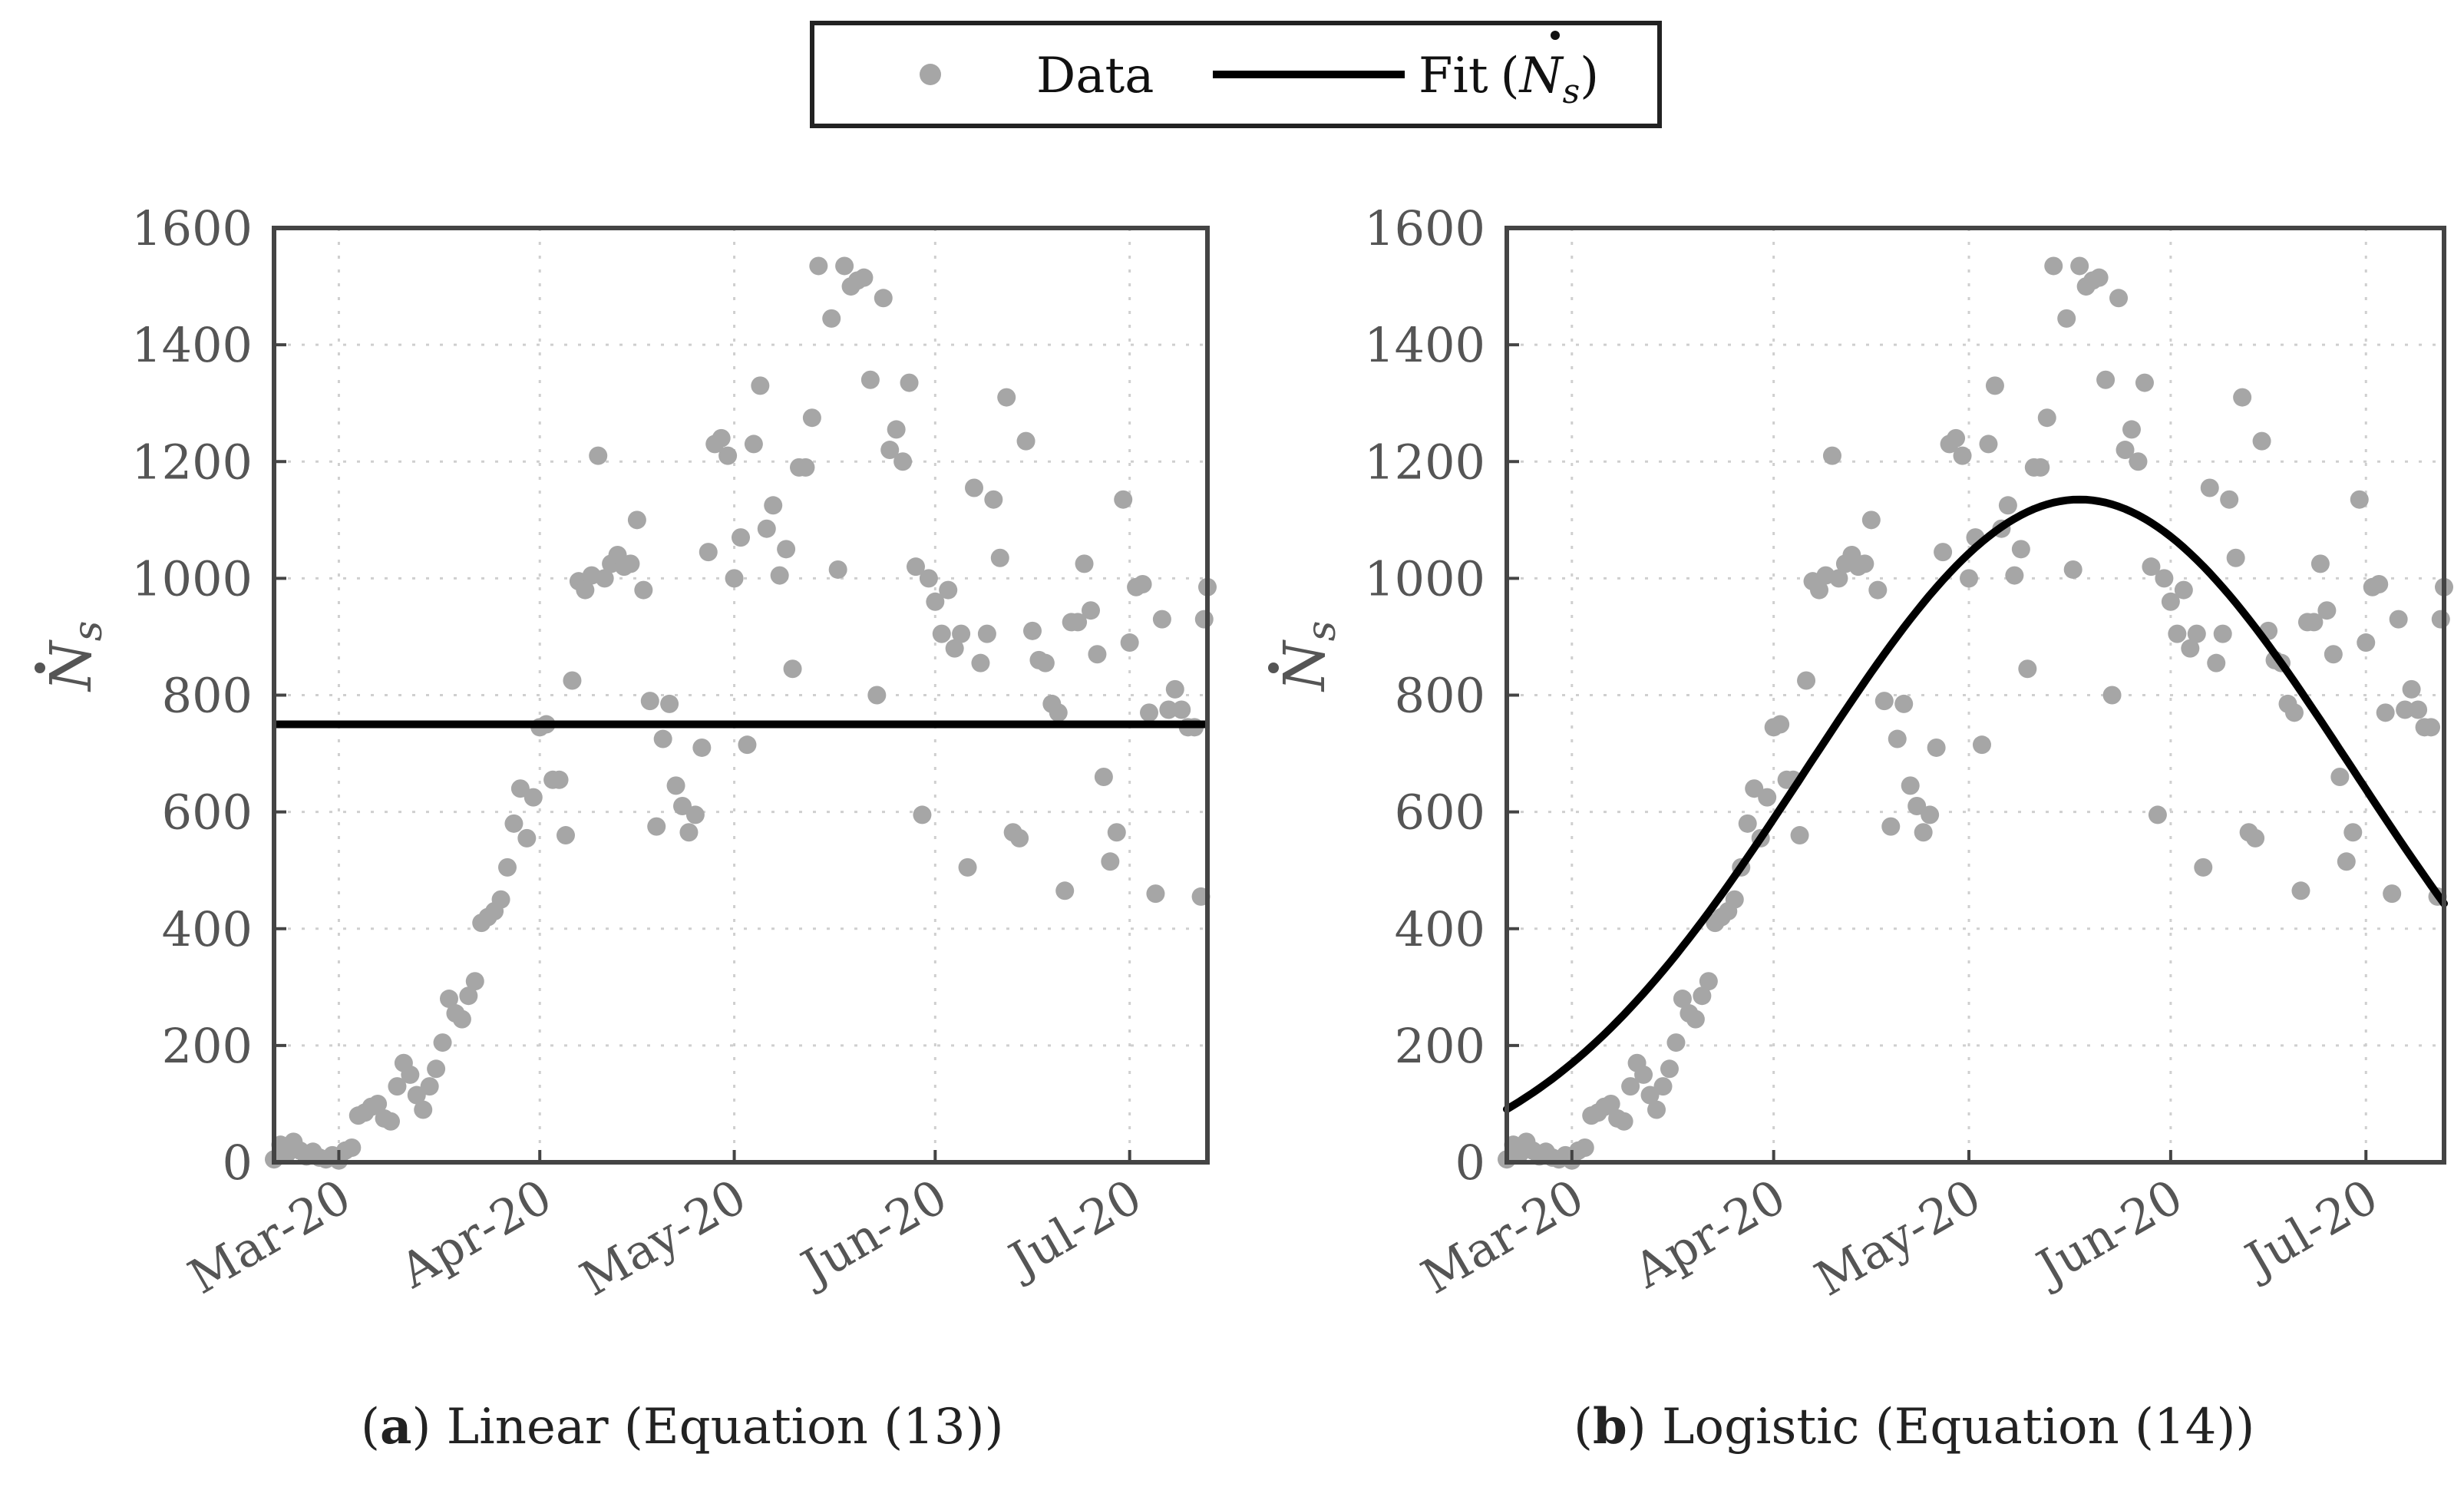 This screenshot has width=2464, height=1487. Describe the element at coordinates (2108, 1233) in the screenshot. I see `x-tick-label-b-Jun-20: Jun-20` at that location.